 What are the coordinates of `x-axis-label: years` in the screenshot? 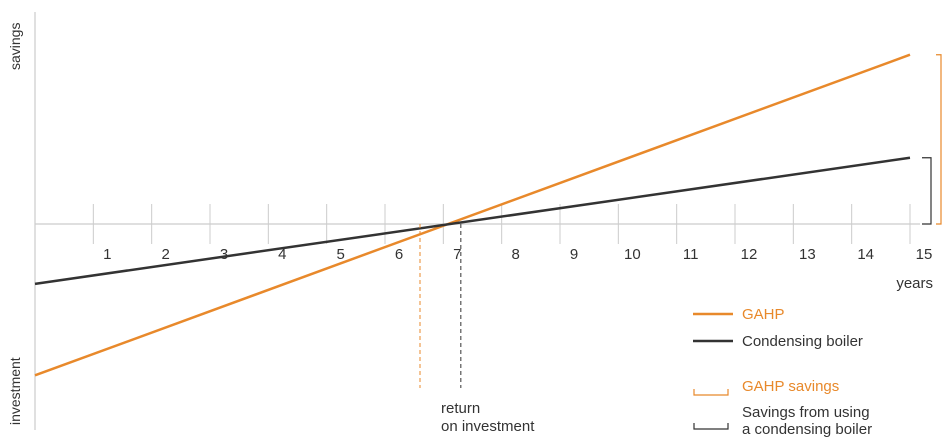 It's located at (914, 283).